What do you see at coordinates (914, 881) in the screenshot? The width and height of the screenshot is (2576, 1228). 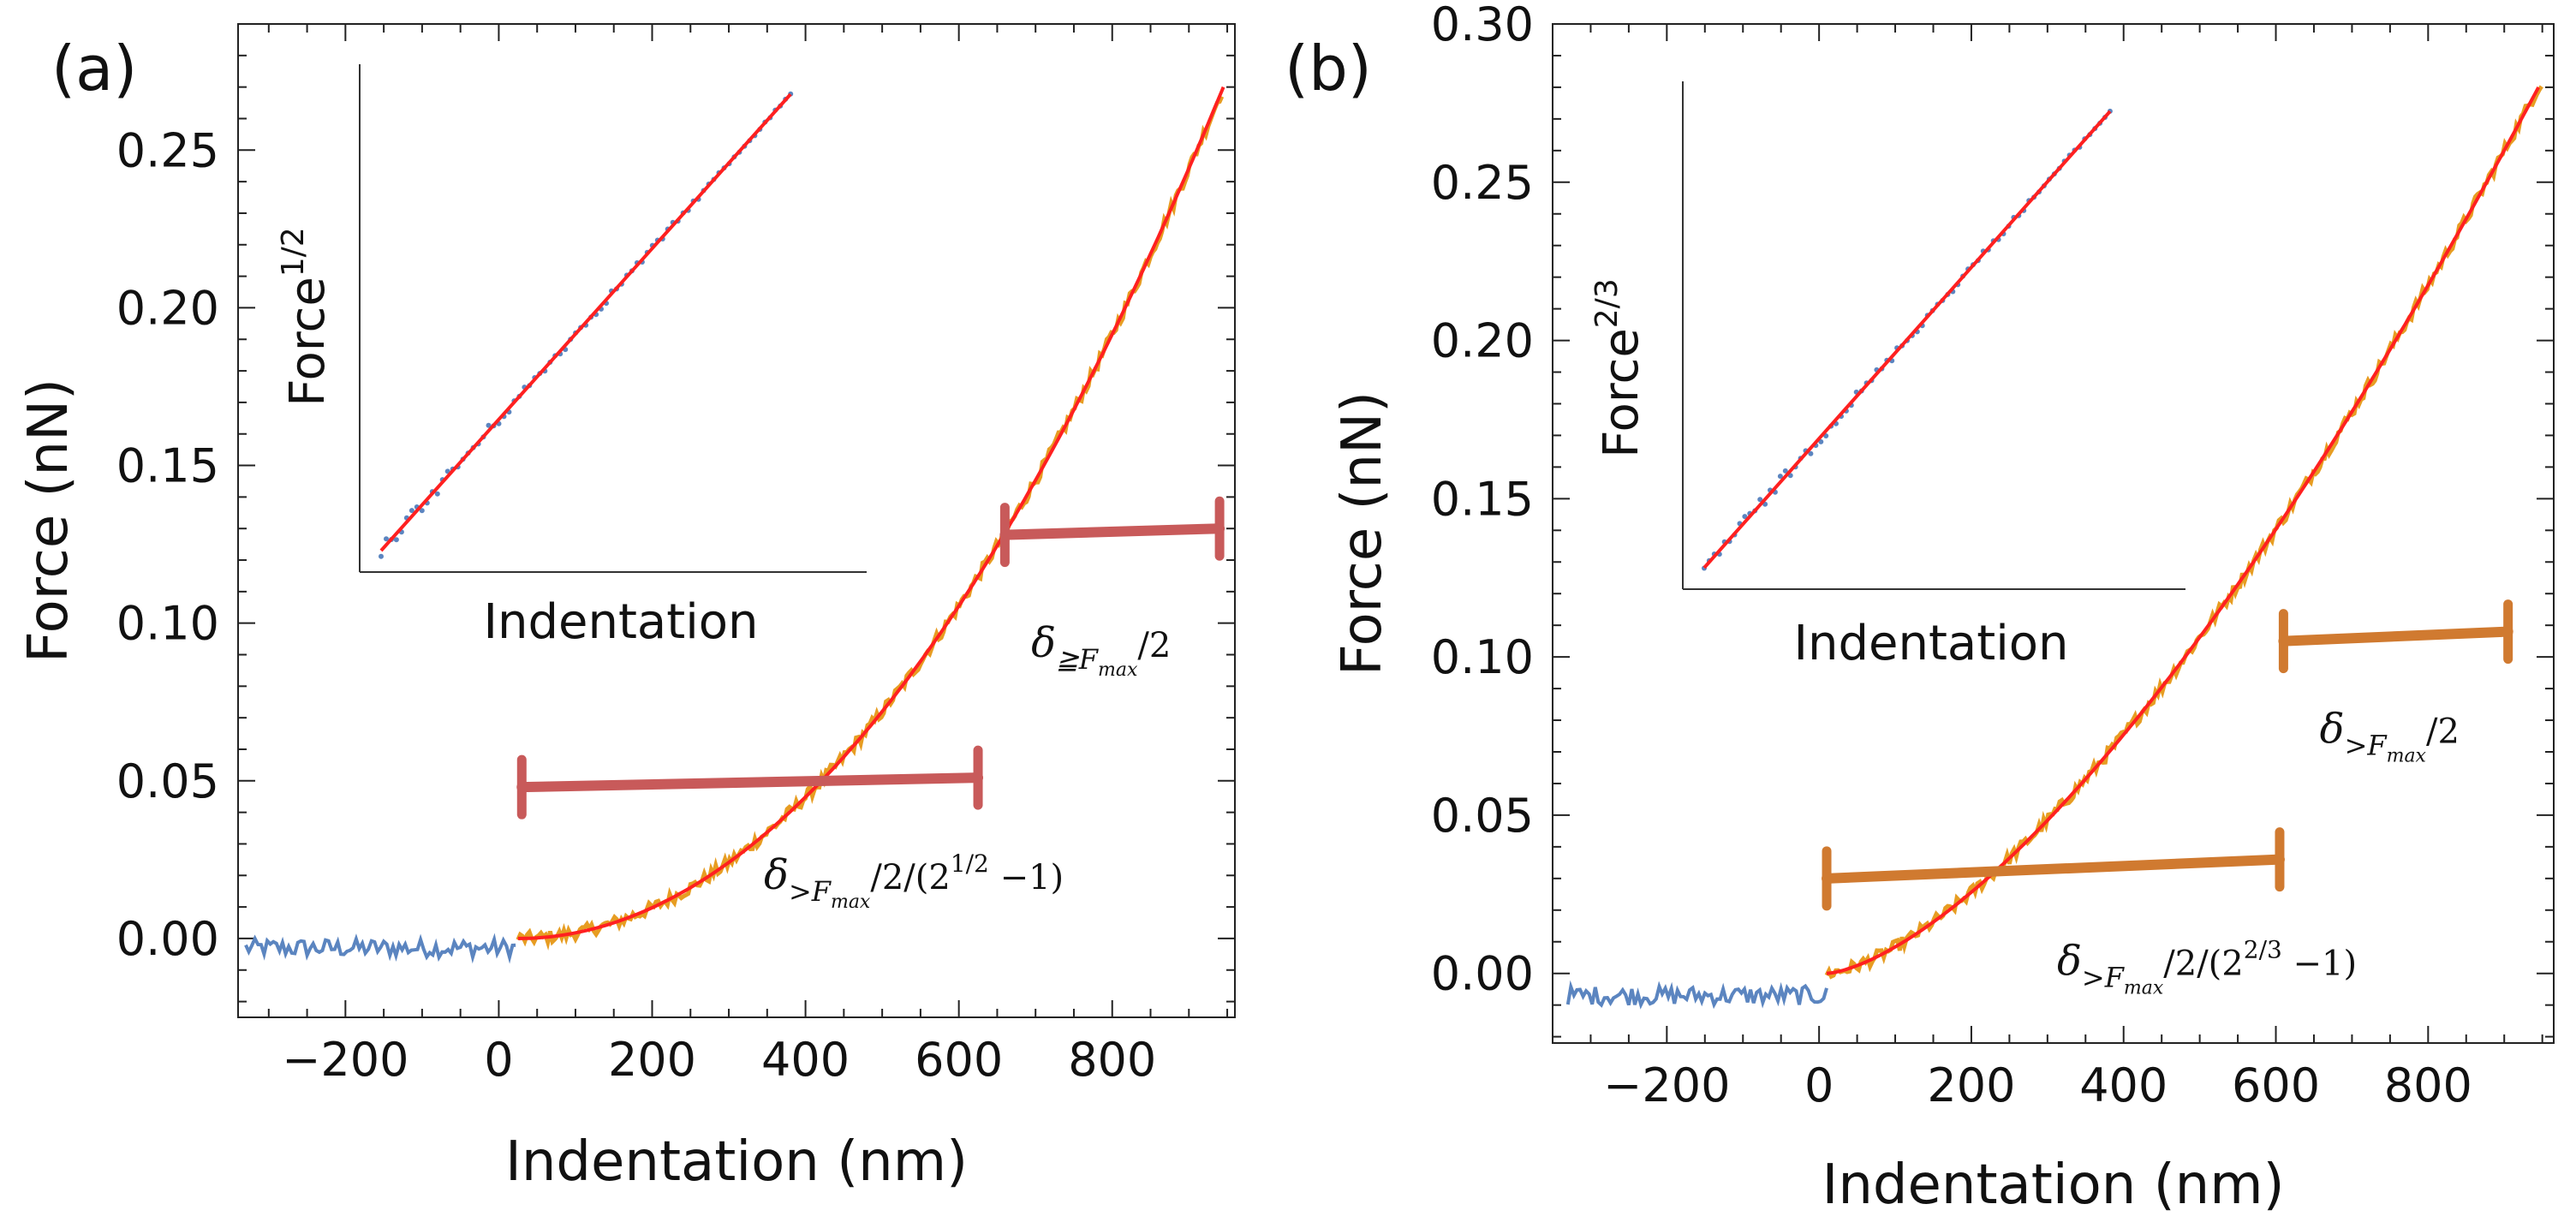 I see `scale-bar-label-long: δ>Fmax/2/(21/2 −1)` at bounding box center [914, 881].